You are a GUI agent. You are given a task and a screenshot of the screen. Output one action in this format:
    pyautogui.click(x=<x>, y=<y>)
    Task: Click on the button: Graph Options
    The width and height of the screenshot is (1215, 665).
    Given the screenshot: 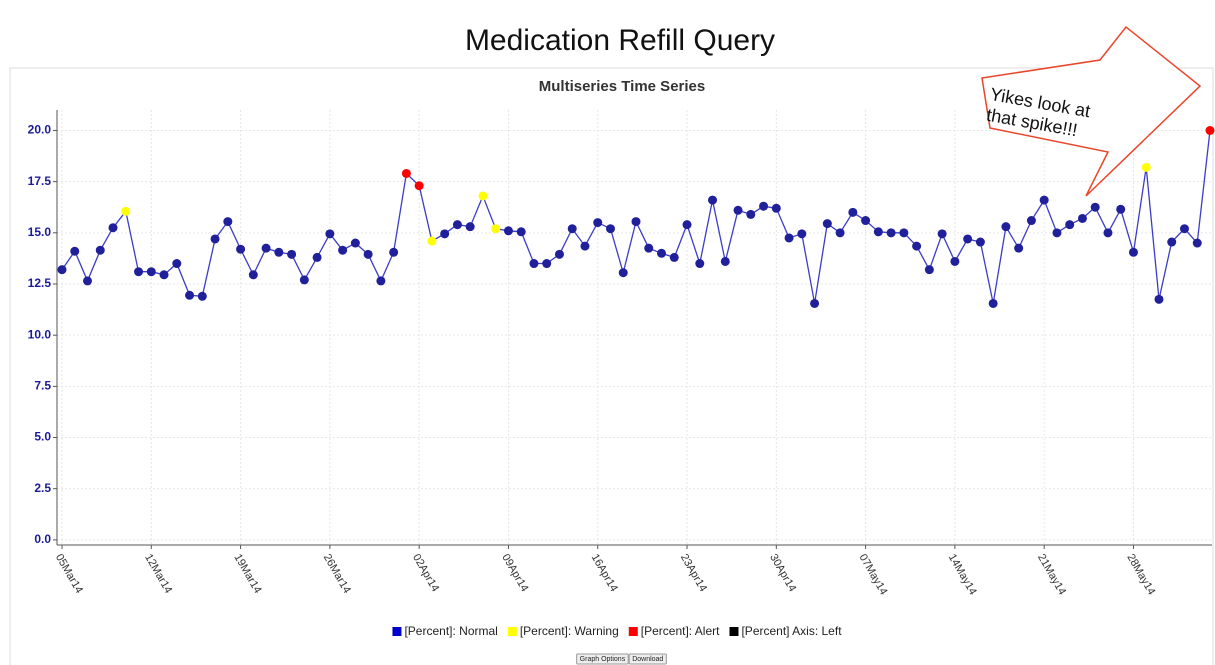 What is the action you would take?
    pyautogui.click(x=602, y=659)
    